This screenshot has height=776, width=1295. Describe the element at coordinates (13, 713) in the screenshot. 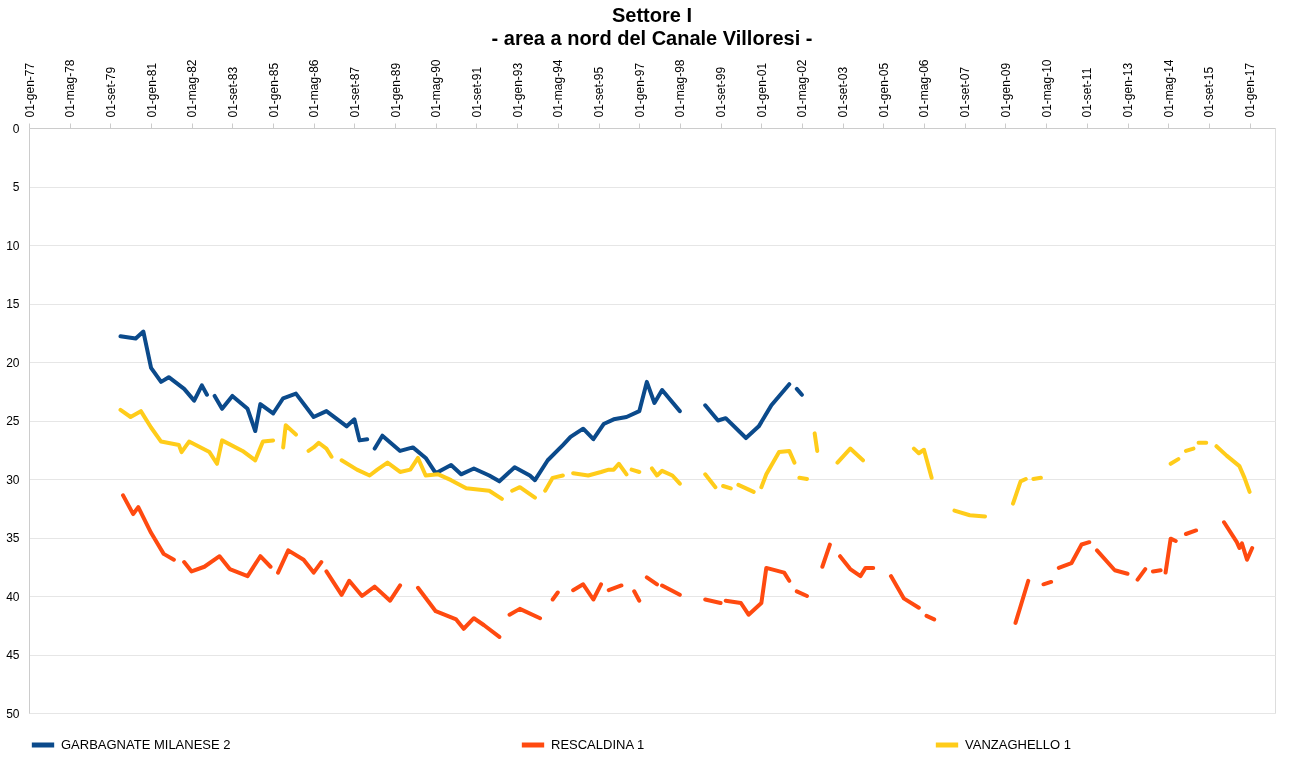

I see `y-tick-label: 50` at that location.